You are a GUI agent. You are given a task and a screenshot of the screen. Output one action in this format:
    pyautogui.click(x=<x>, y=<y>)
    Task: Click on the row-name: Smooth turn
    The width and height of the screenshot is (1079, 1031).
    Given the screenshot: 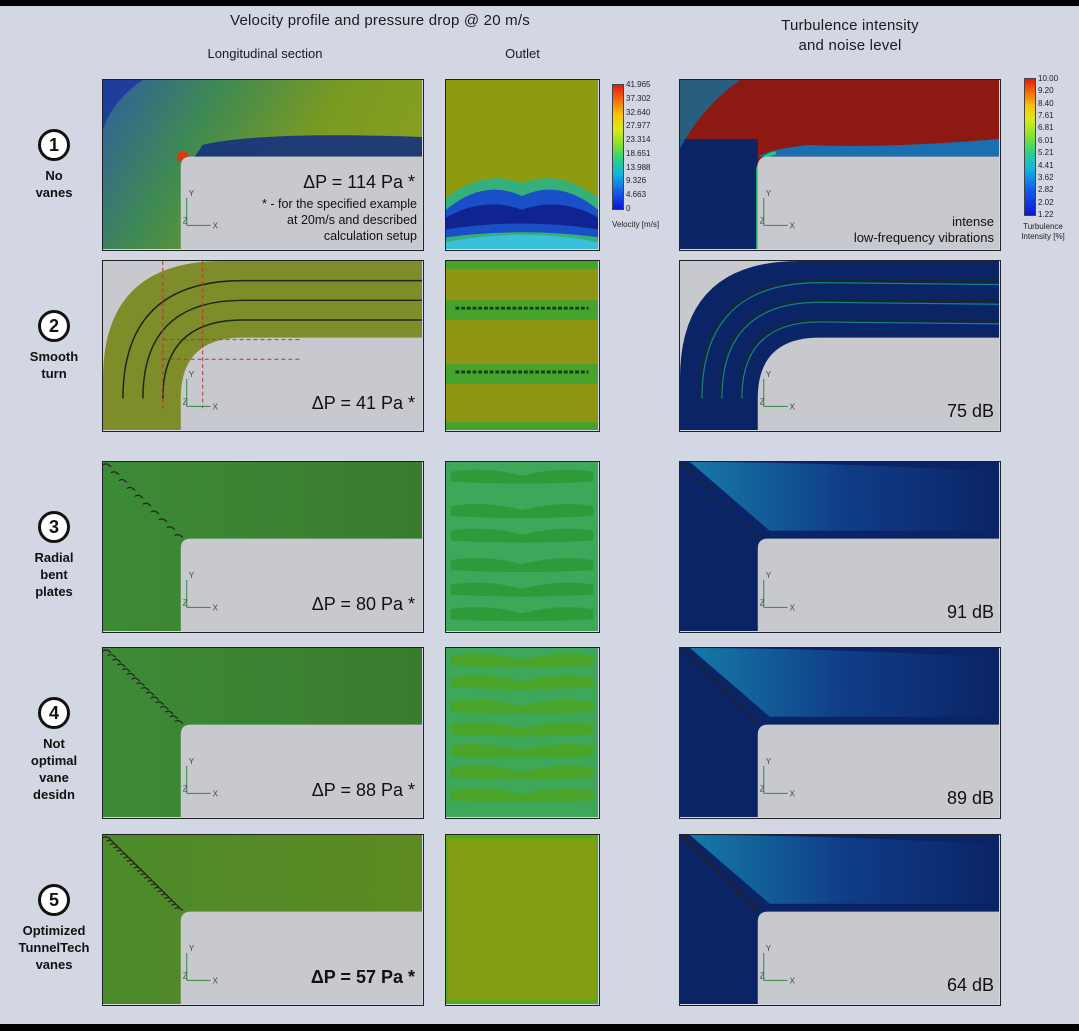 What is the action you would take?
    pyautogui.click(x=54, y=365)
    